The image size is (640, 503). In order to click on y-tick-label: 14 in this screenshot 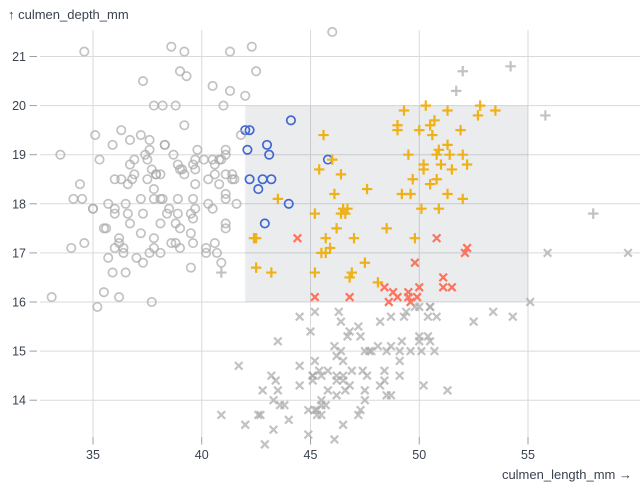, I will do `click(19, 401)`.